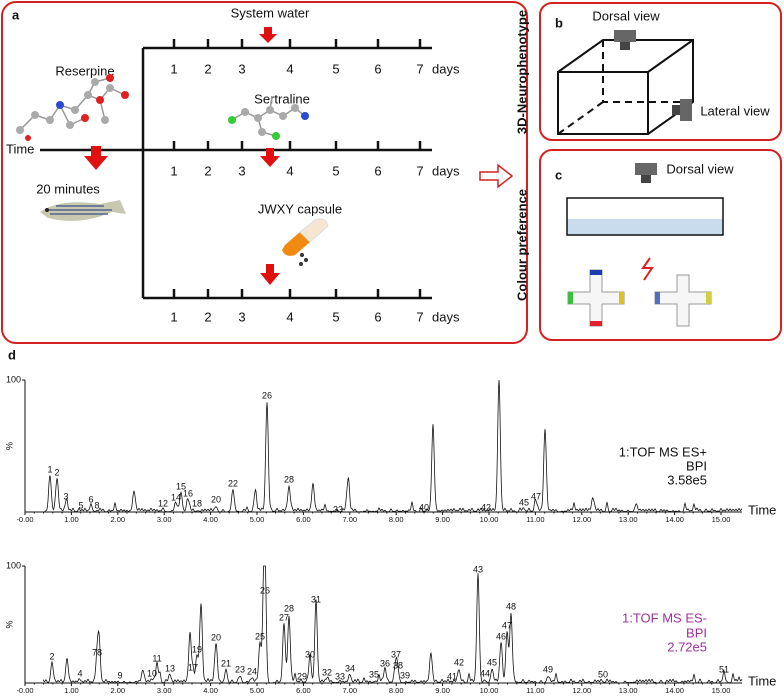  I want to click on x-axis-label: Time, so click(762, 509).